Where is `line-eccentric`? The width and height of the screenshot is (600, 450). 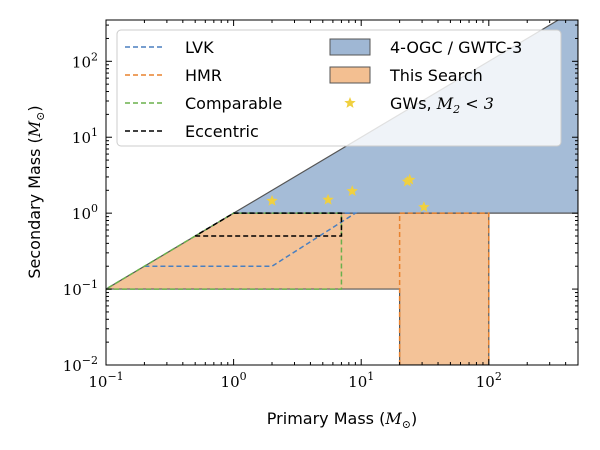 line-eccentric is located at coordinates (268, 224).